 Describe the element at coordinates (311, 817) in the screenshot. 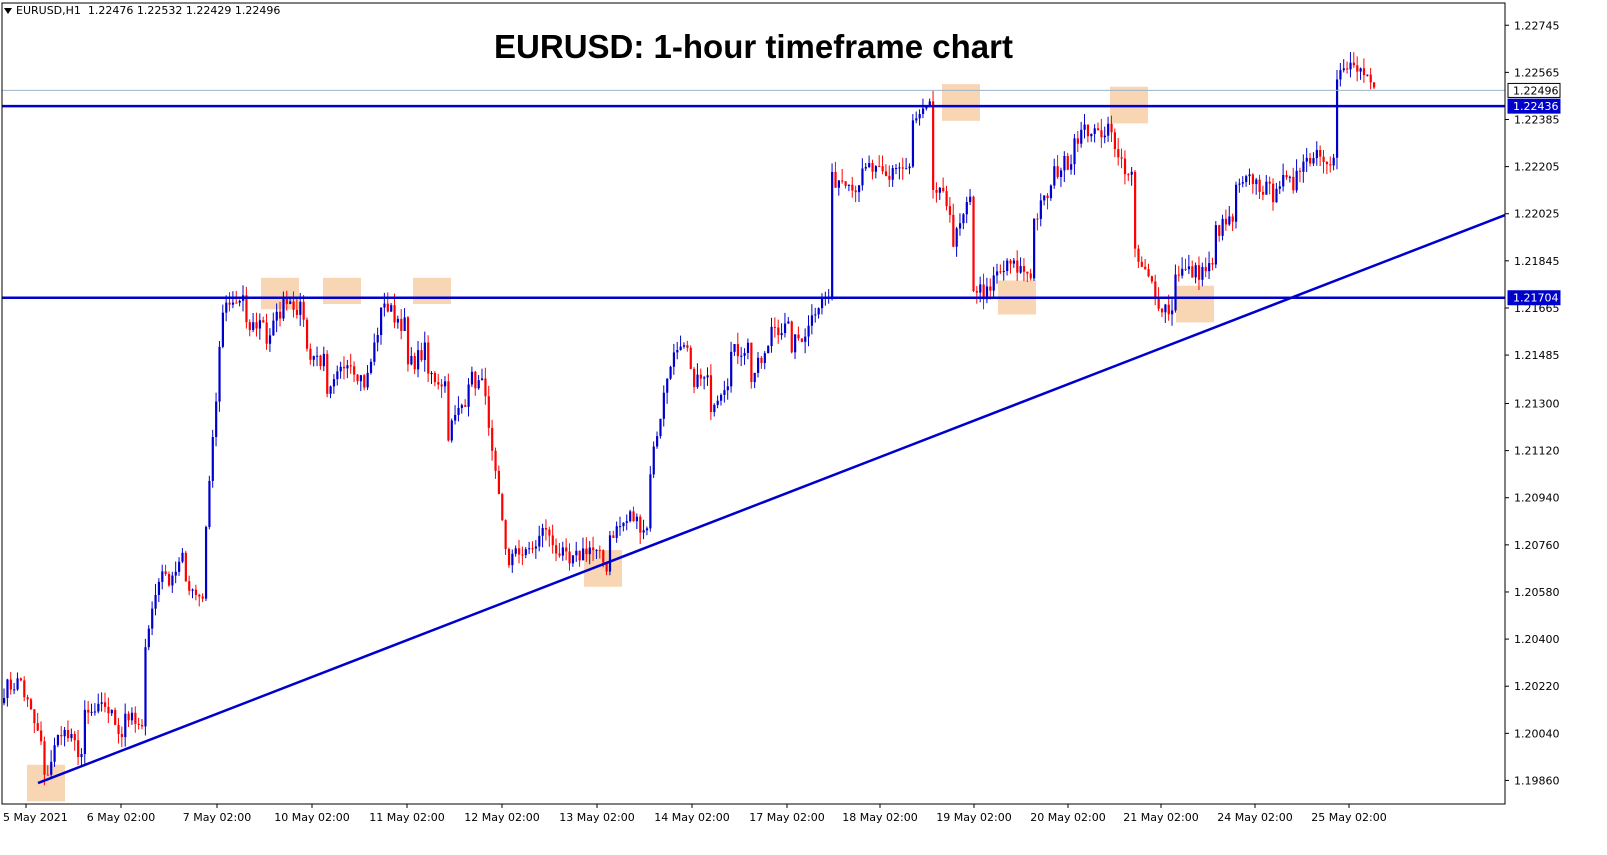

I see `x-tick-label: 10 May 02:00` at that location.